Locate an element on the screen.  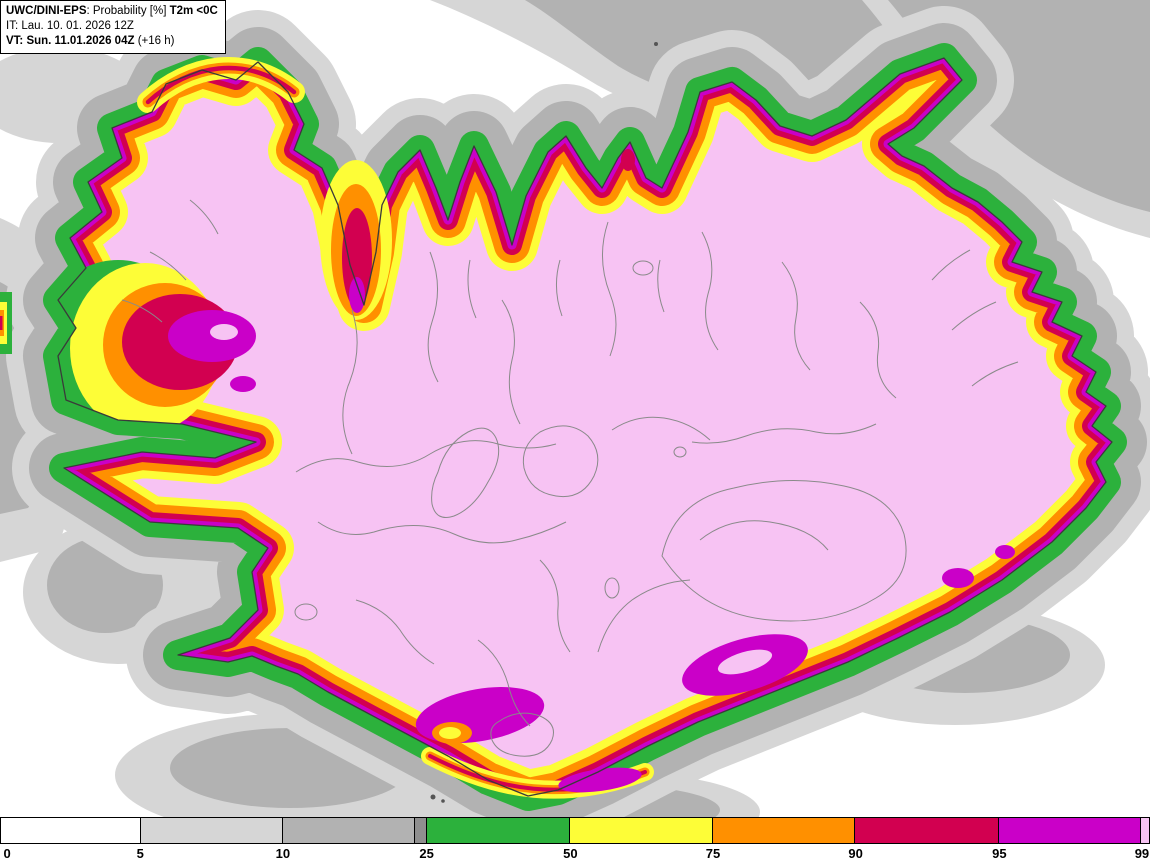
south-pink-core is located at coordinates (745, 662).